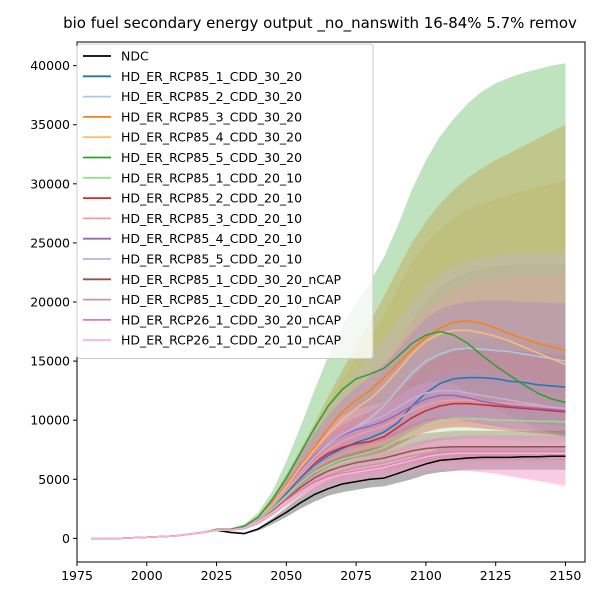  What do you see at coordinates (135, 56) in the screenshot?
I see `legend-label-0: NDC` at bounding box center [135, 56].